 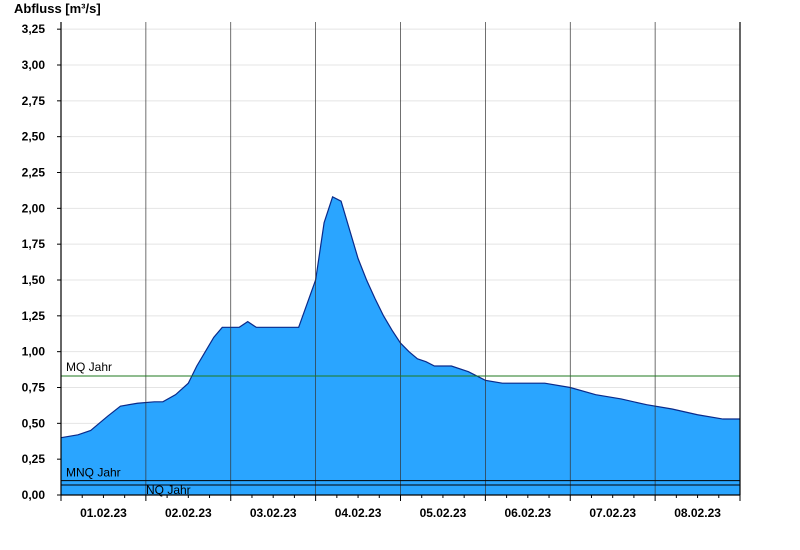 What do you see at coordinates (103, 513) in the screenshot?
I see `x-tick-label: 01.02.23` at bounding box center [103, 513].